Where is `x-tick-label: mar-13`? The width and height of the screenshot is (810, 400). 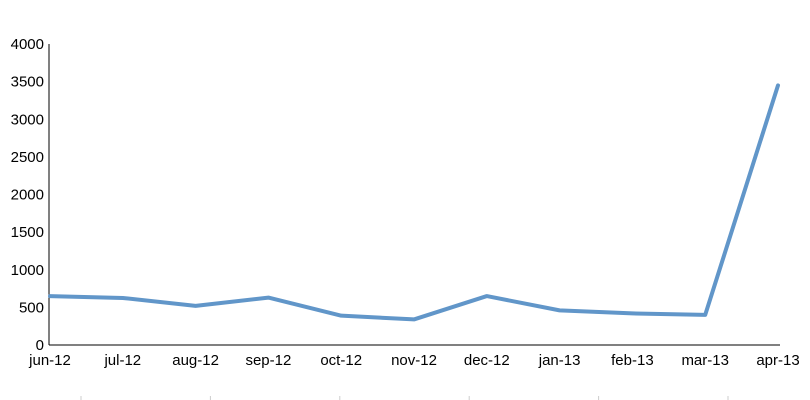
x-tick-label: mar-13 is located at coordinates (705, 360).